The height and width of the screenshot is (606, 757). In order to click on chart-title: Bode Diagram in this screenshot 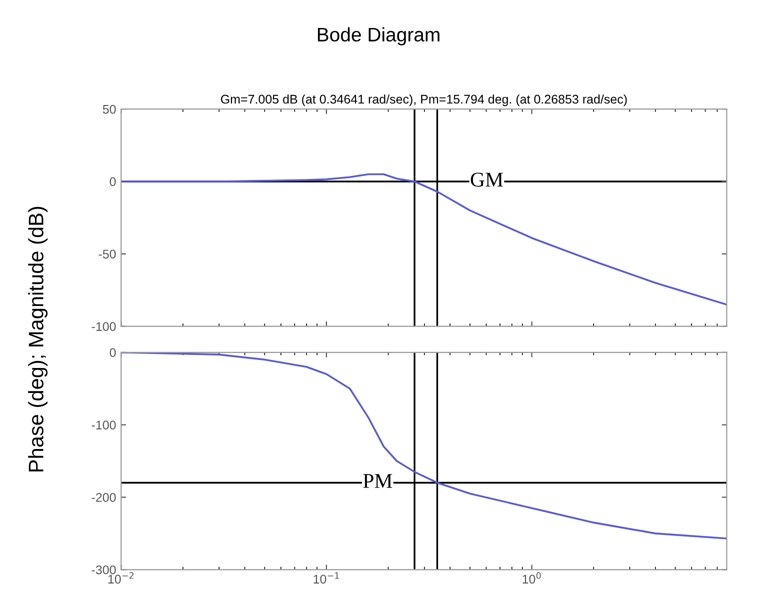, I will do `click(379, 36)`.